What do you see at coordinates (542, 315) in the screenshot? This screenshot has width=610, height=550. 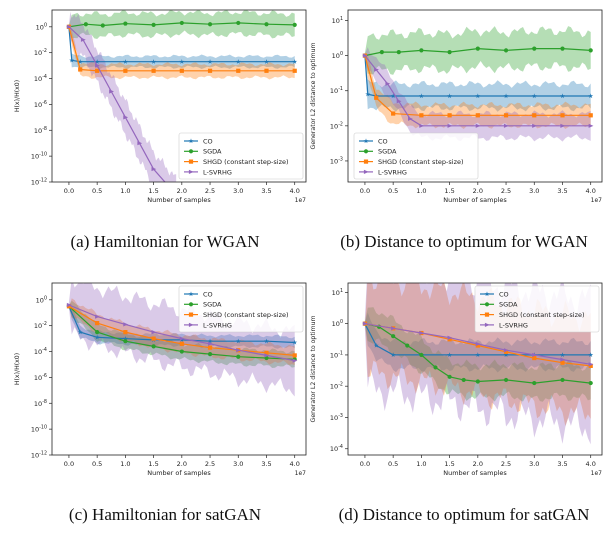 I see `legend-label: SHGD (constant step-size)` at bounding box center [542, 315].